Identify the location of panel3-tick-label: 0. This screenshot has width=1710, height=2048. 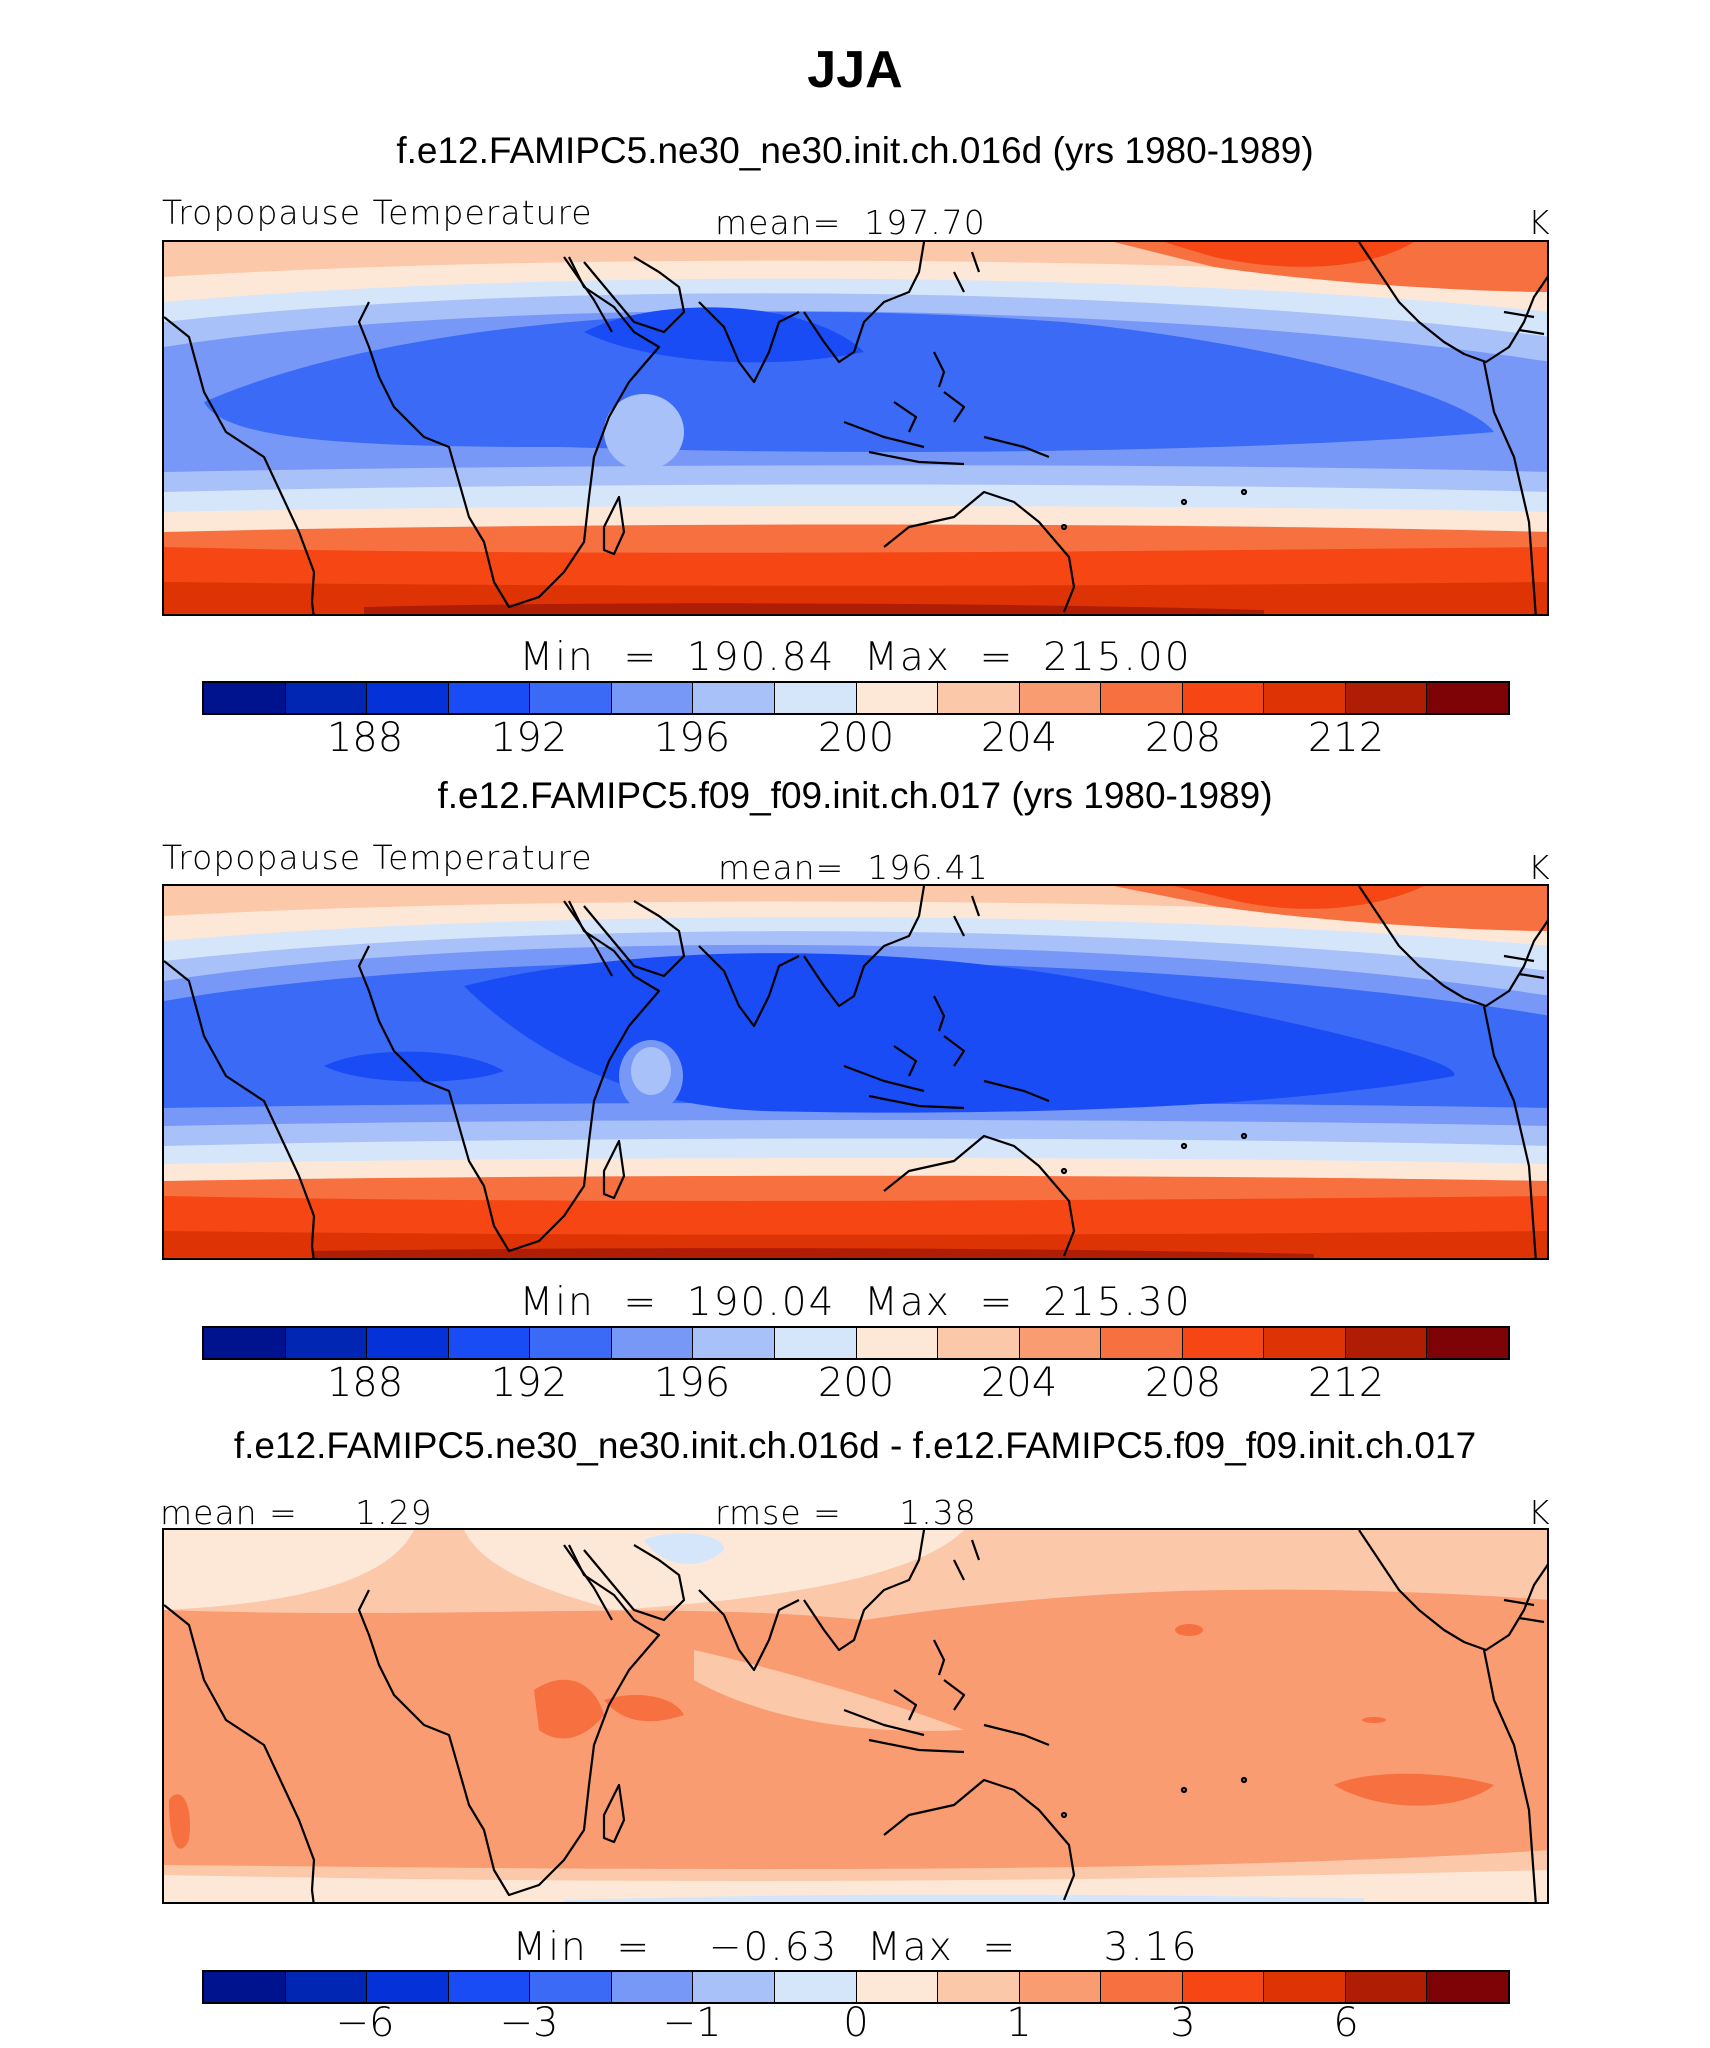
(856, 2023).